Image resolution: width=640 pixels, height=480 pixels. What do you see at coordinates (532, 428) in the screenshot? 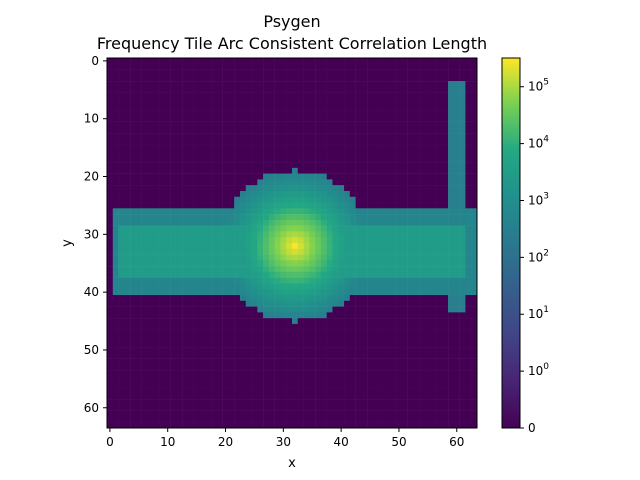
I see `colorbar-tick-label: 0` at bounding box center [532, 428].